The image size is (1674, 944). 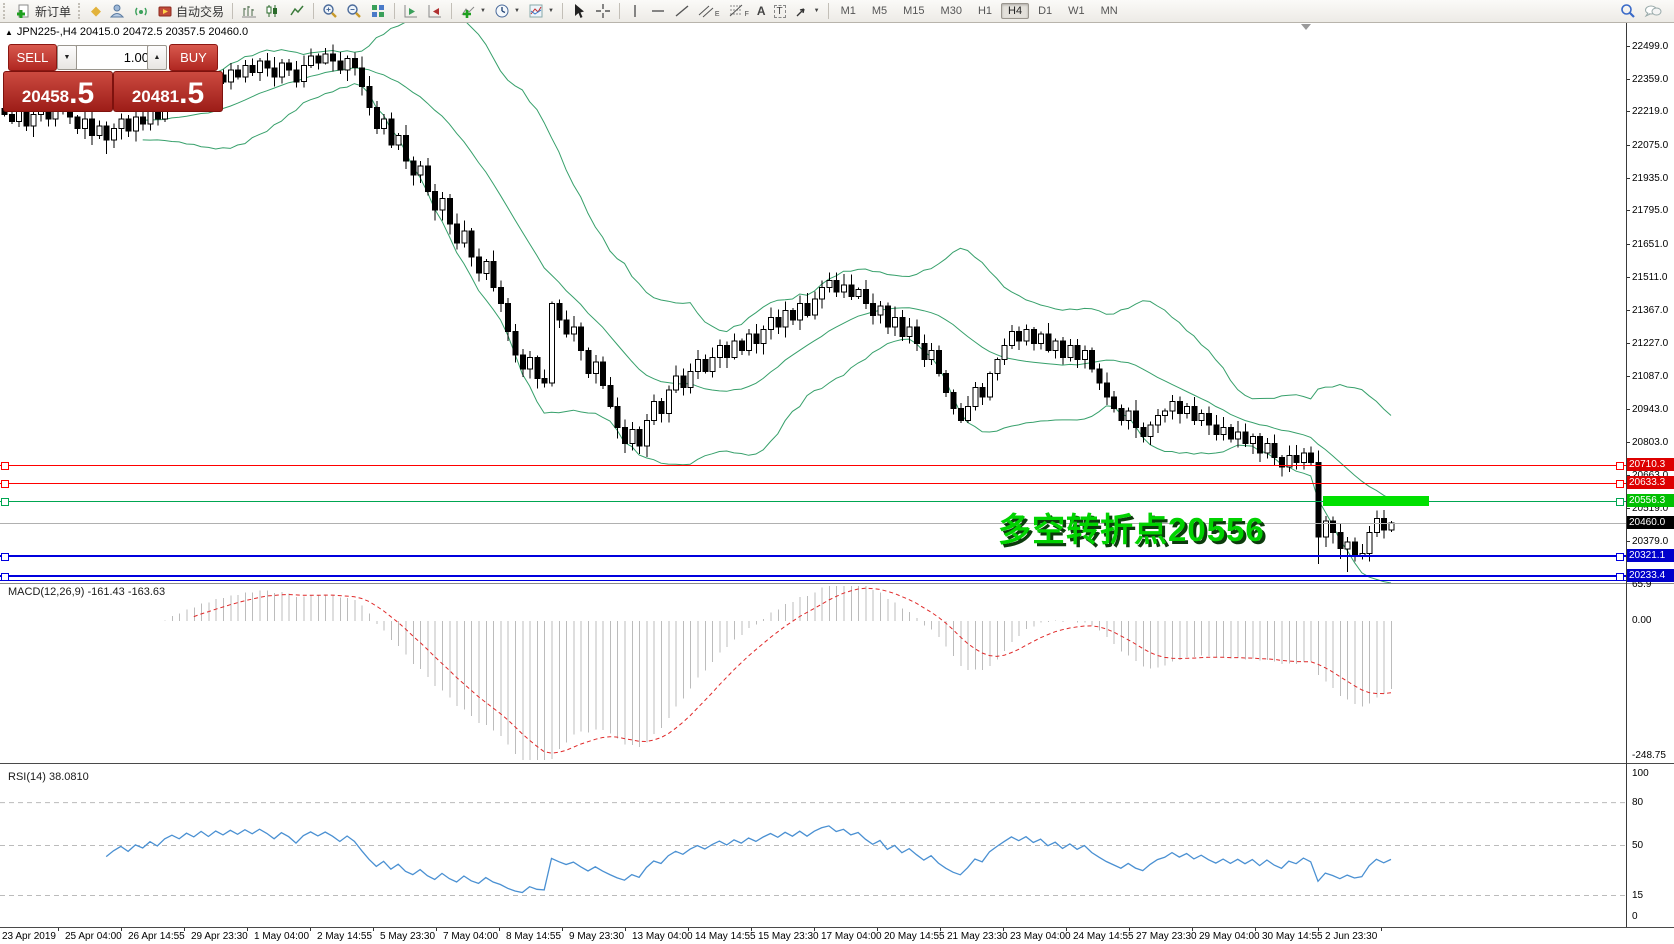 I want to click on toolbar: 新订单 ◆ 自动交易, so click(x=837, y=11).